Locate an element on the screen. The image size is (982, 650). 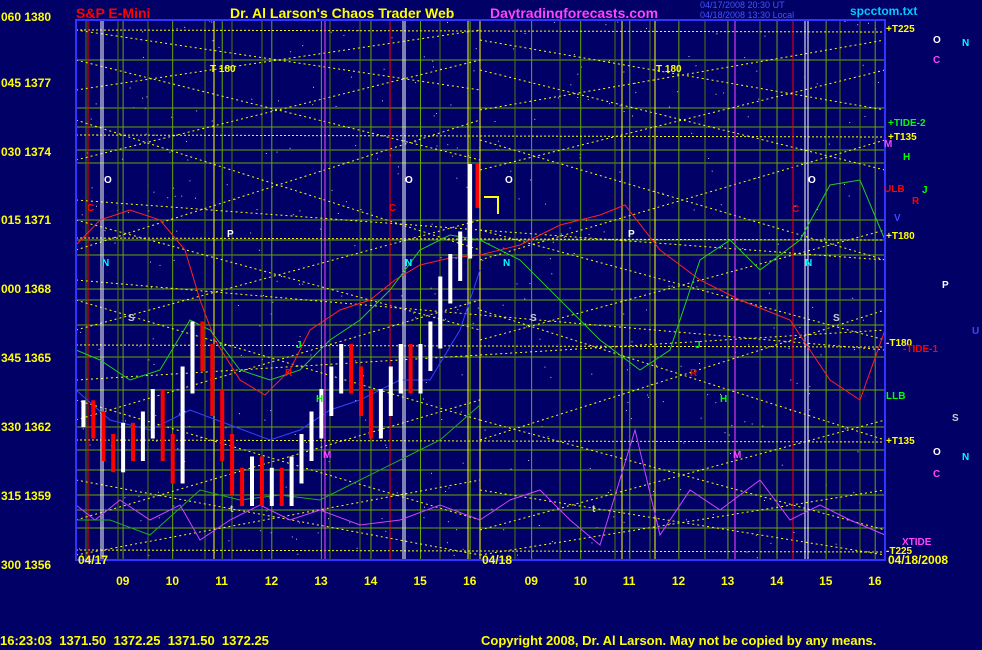
planet-label: O is located at coordinates (937, 452).